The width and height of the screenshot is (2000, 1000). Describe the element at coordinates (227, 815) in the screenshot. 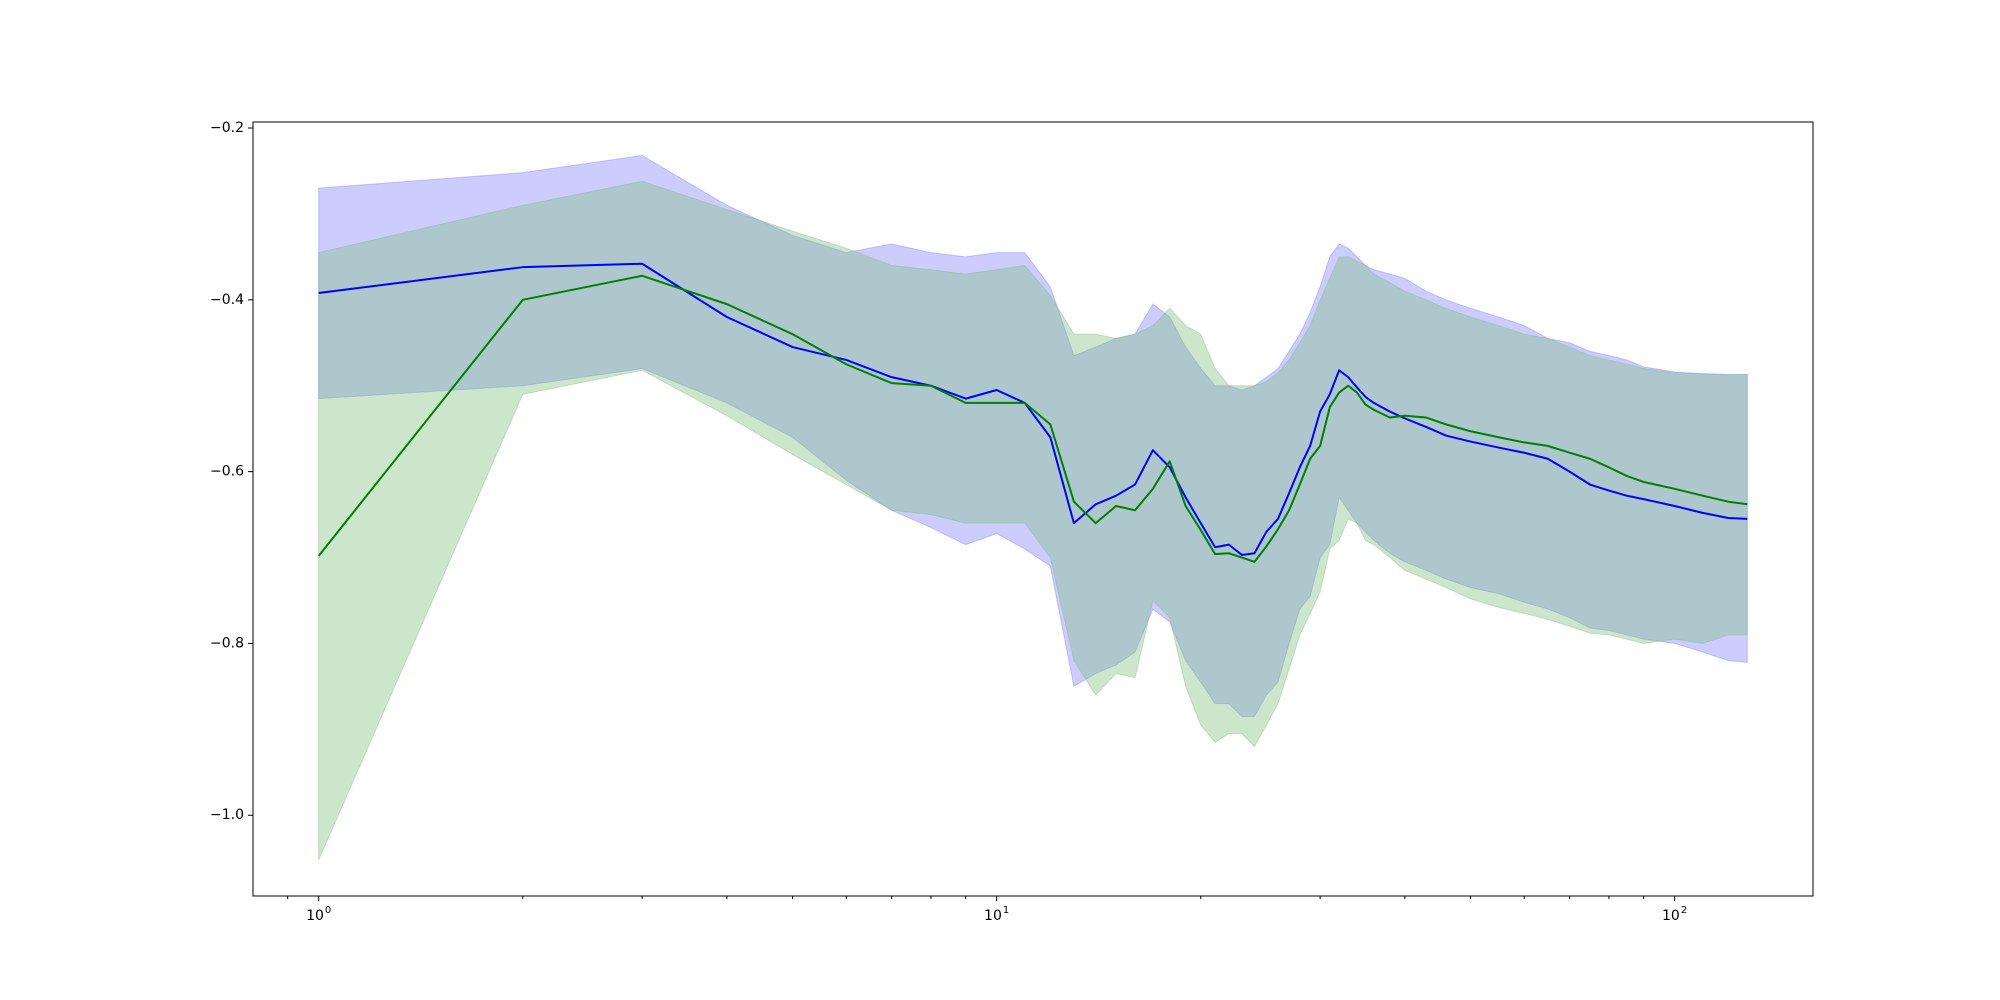

I see `y-tick-label: −1.0` at that location.